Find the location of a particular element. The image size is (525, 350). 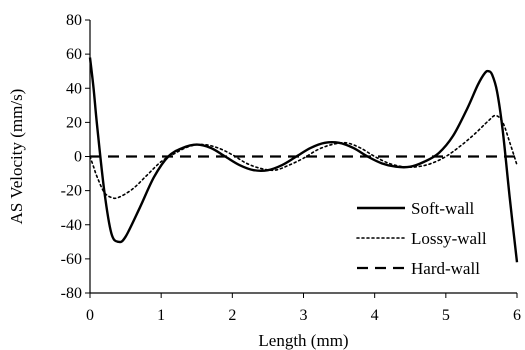

y-tick-label: -60 is located at coordinates (71, 259).